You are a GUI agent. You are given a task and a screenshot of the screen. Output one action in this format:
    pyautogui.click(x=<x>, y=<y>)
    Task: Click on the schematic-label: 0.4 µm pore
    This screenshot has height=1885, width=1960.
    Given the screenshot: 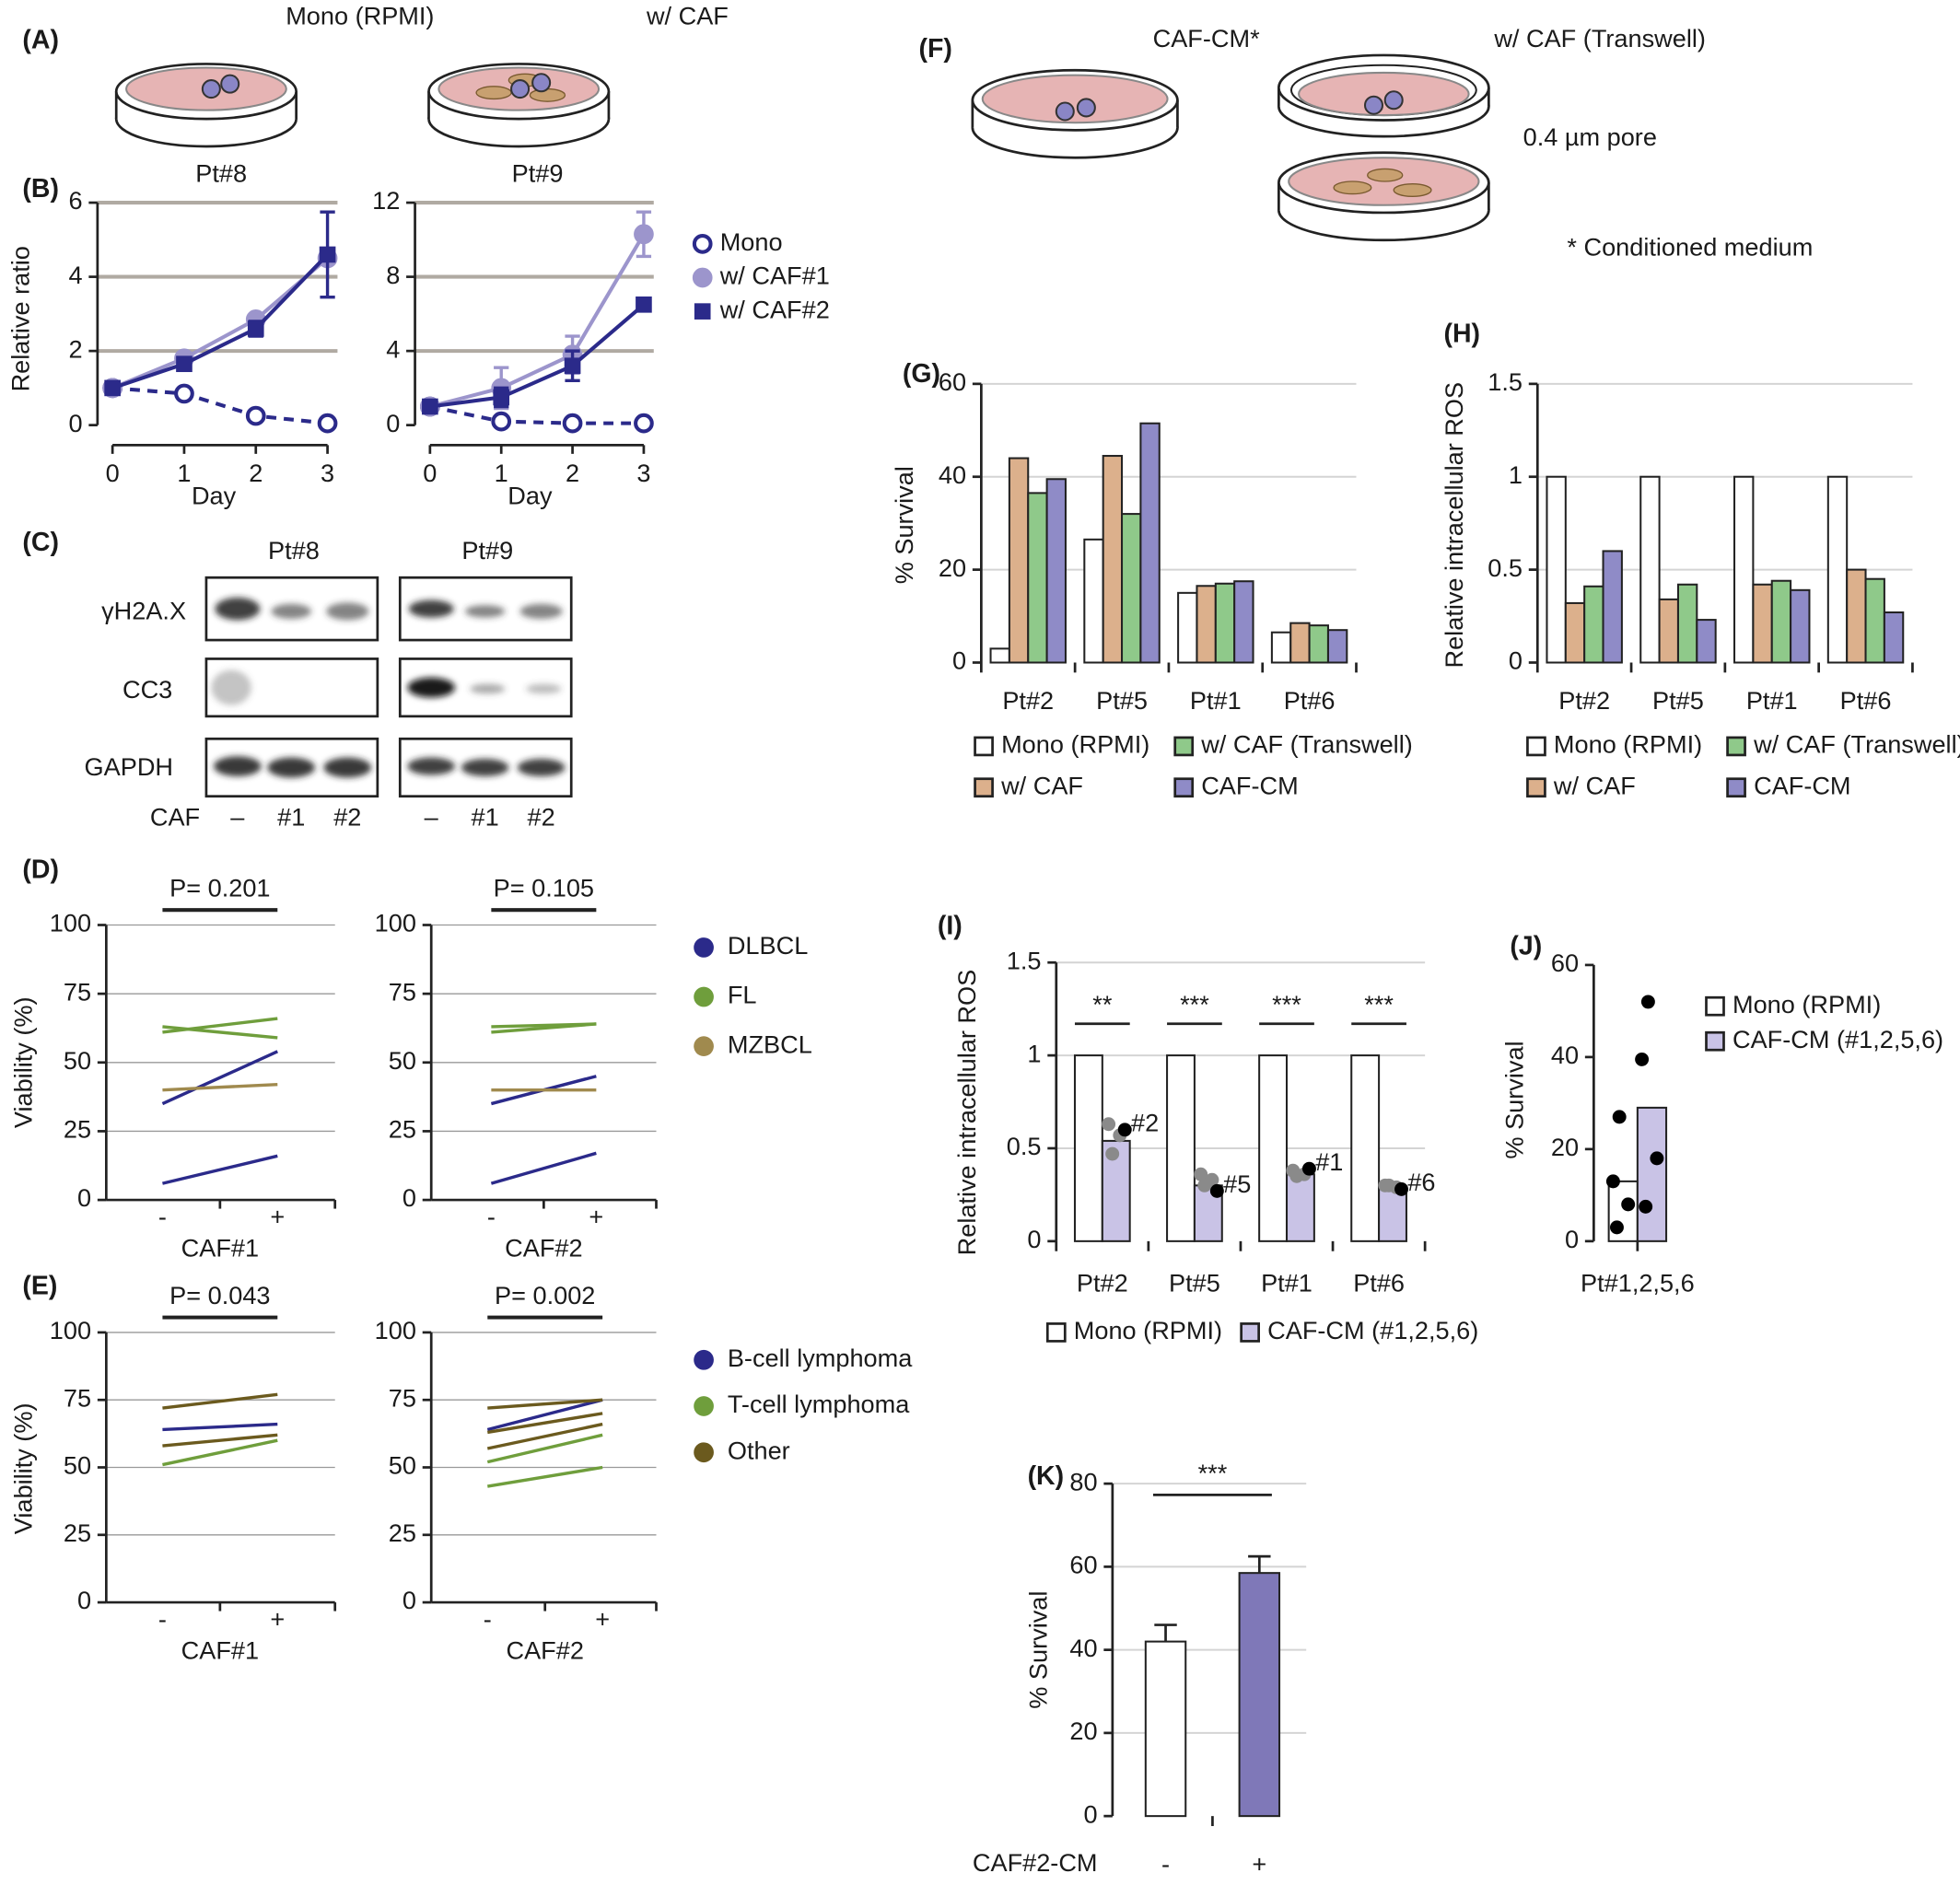 What is the action you would take?
    pyautogui.click(x=1590, y=136)
    